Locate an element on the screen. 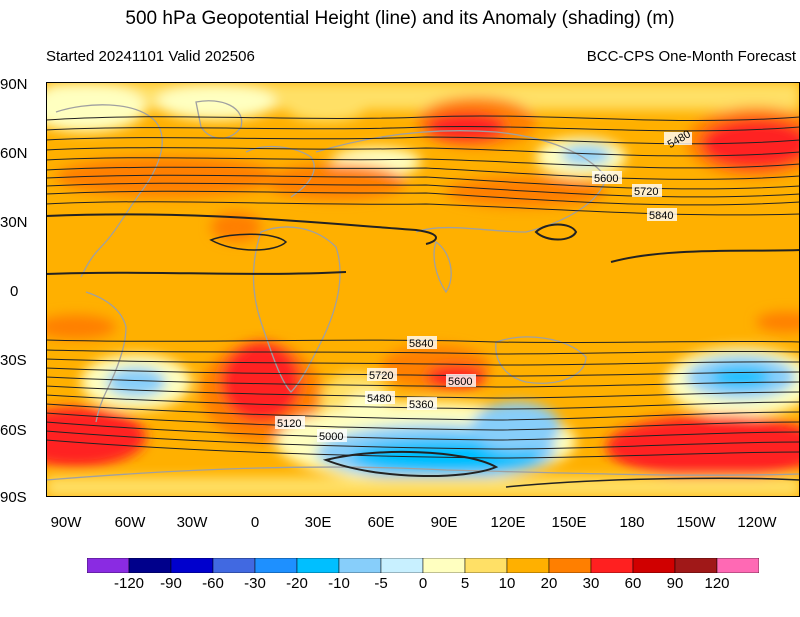 This screenshot has width=800, height=617. coastline-antarctica is located at coordinates (423, 473).